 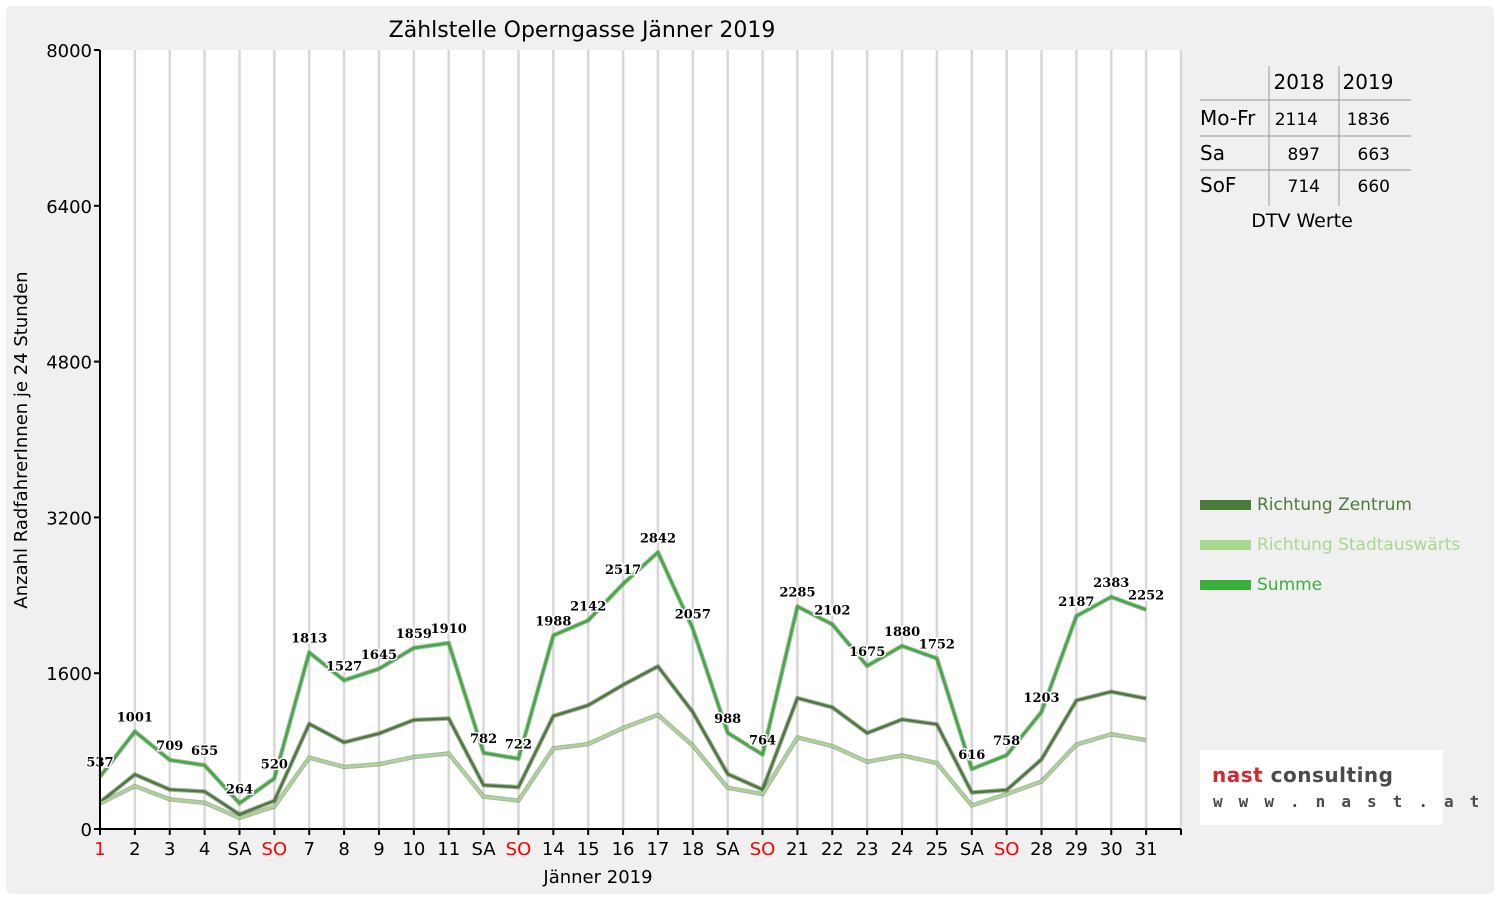 What do you see at coordinates (832, 610) in the screenshot?
I see `data-label: 2102` at bounding box center [832, 610].